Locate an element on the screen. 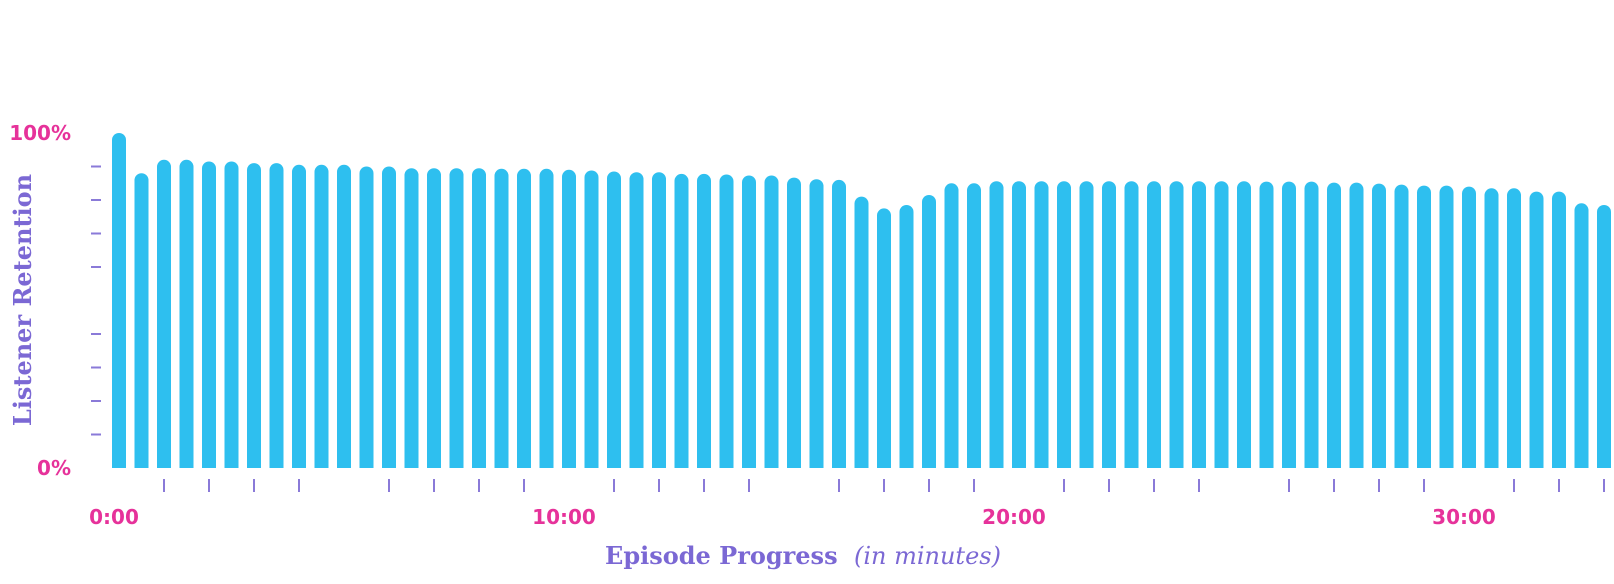 The width and height of the screenshot is (1614, 584). x-axis-title: Episode Progress (in minutes) is located at coordinates (803, 555).